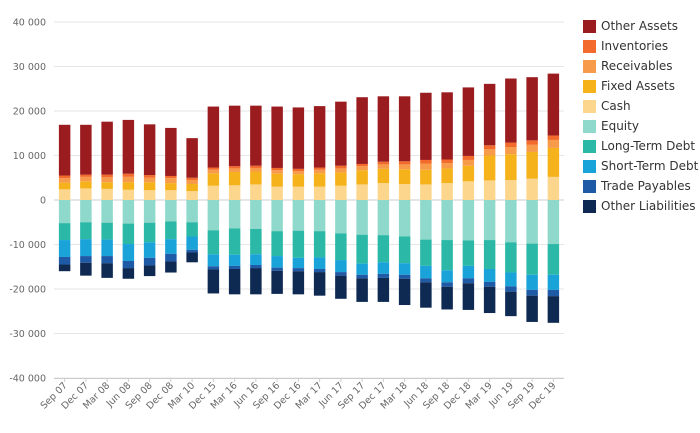 The image size is (700, 433). What do you see at coordinates (648, 146) in the screenshot?
I see `legend-label: Long-Term Debt` at bounding box center [648, 146].